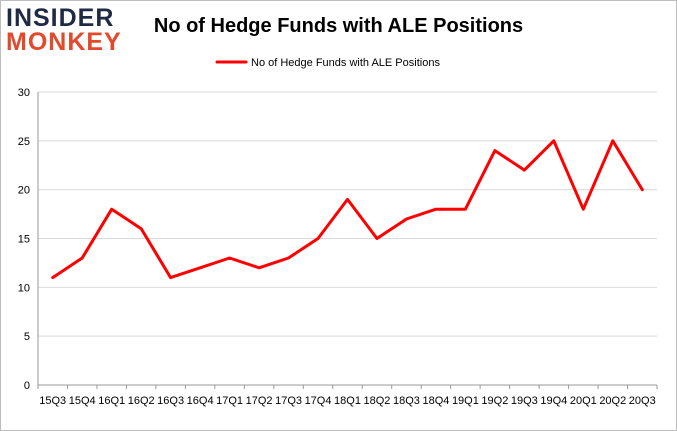 This screenshot has height=431, width=677. I want to click on x-tick-label: 18Q4, so click(435, 401).